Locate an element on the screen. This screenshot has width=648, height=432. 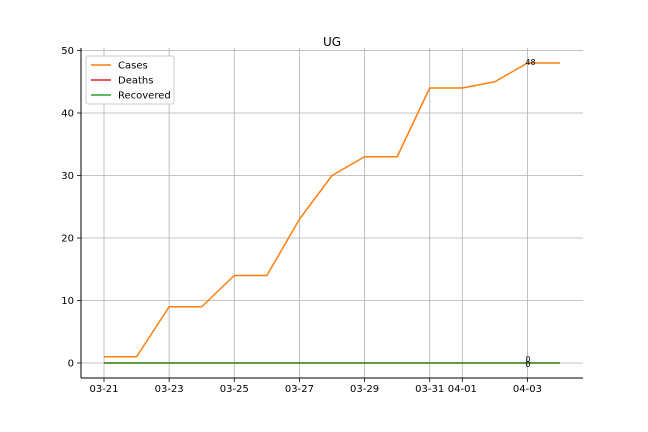
x-tick-label: 03-23 is located at coordinates (169, 389).